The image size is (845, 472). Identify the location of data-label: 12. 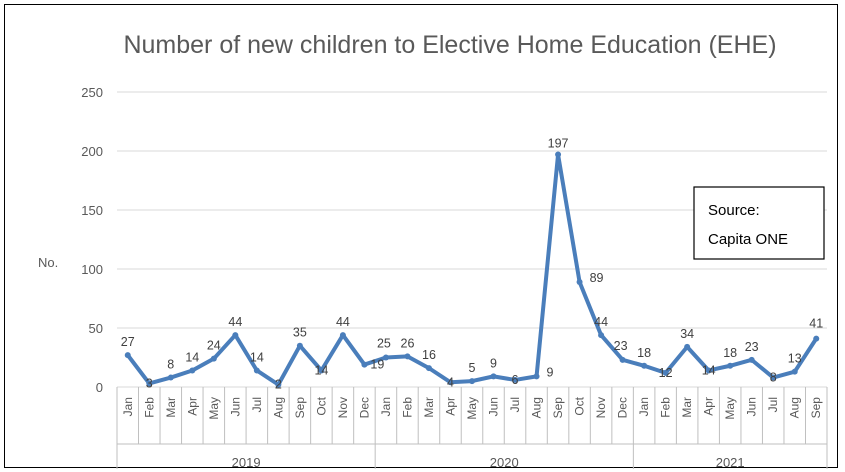
(666, 373).